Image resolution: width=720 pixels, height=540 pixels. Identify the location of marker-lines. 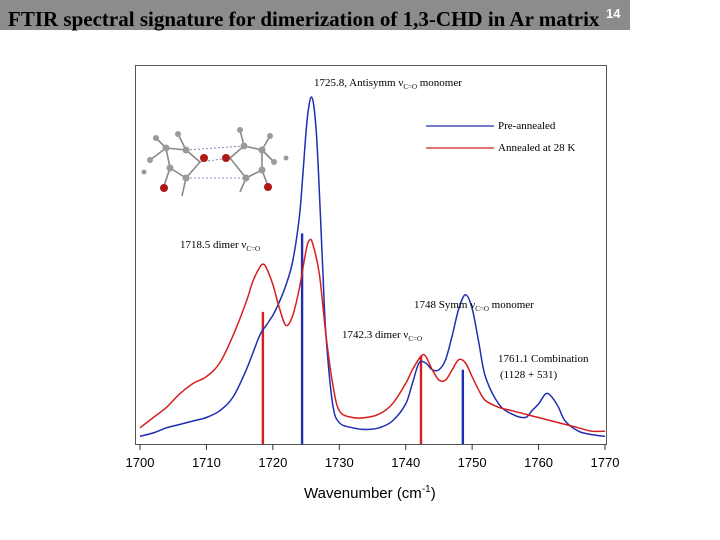
(363, 338).